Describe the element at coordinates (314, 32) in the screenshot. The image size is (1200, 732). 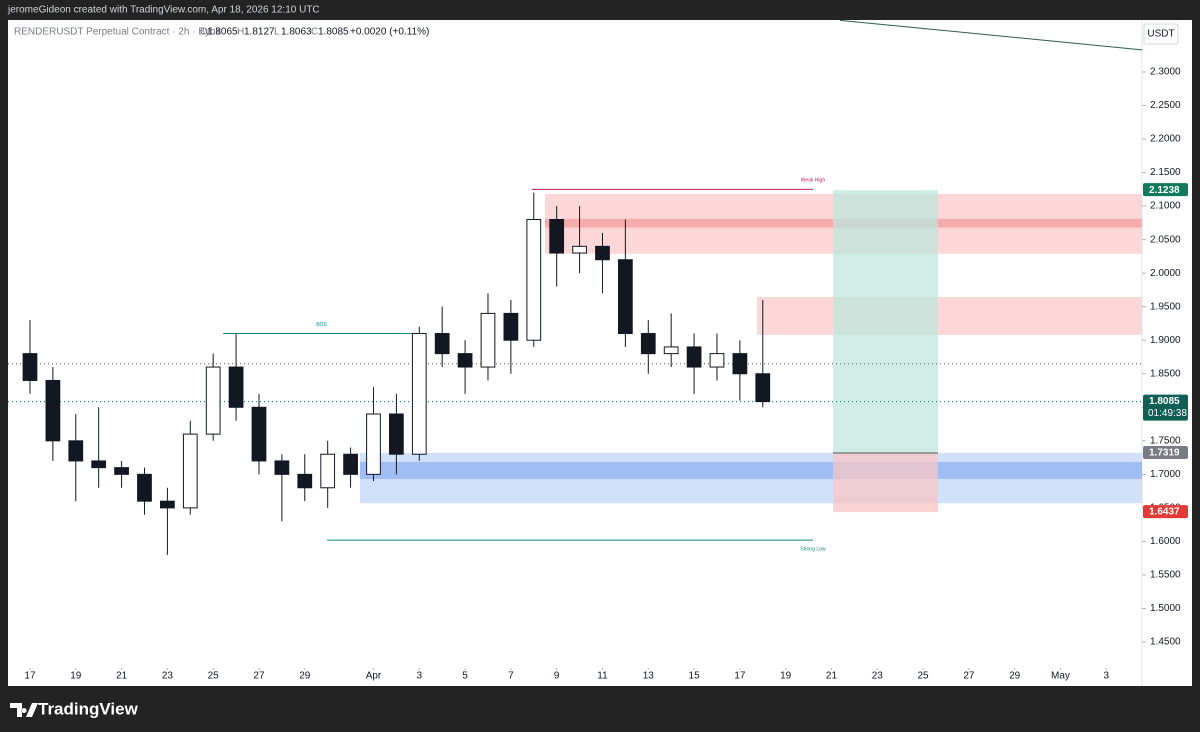
I see `legend-key: C` at that location.